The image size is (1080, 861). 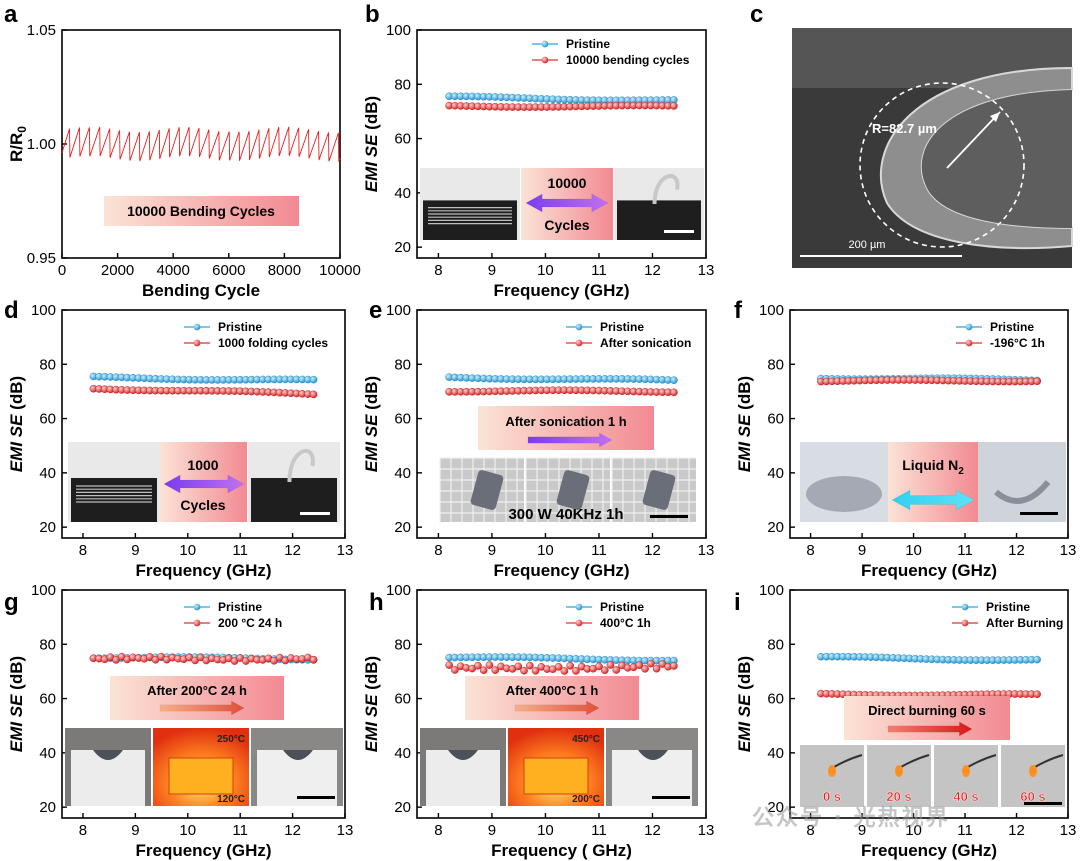 What do you see at coordinates (117, 270) in the screenshot?
I see `x-tick-label: 2000` at bounding box center [117, 270].